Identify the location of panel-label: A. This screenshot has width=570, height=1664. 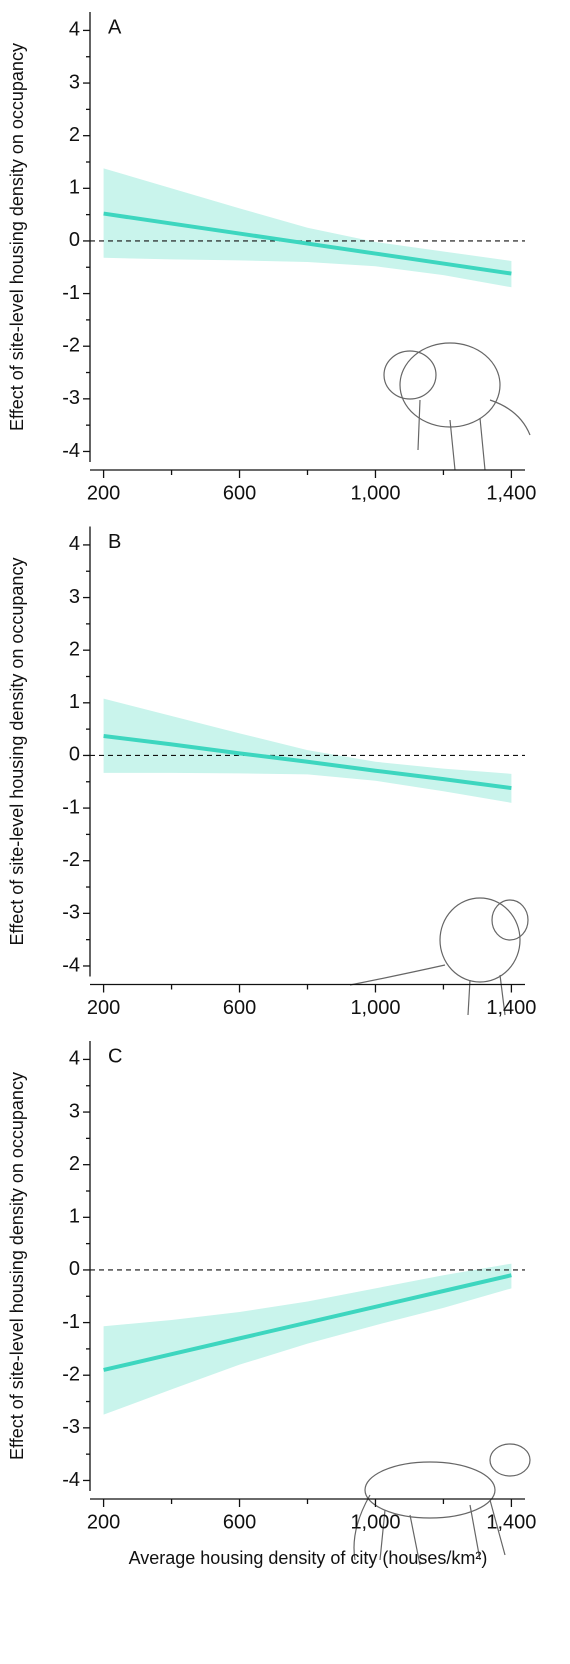
(115, 27).